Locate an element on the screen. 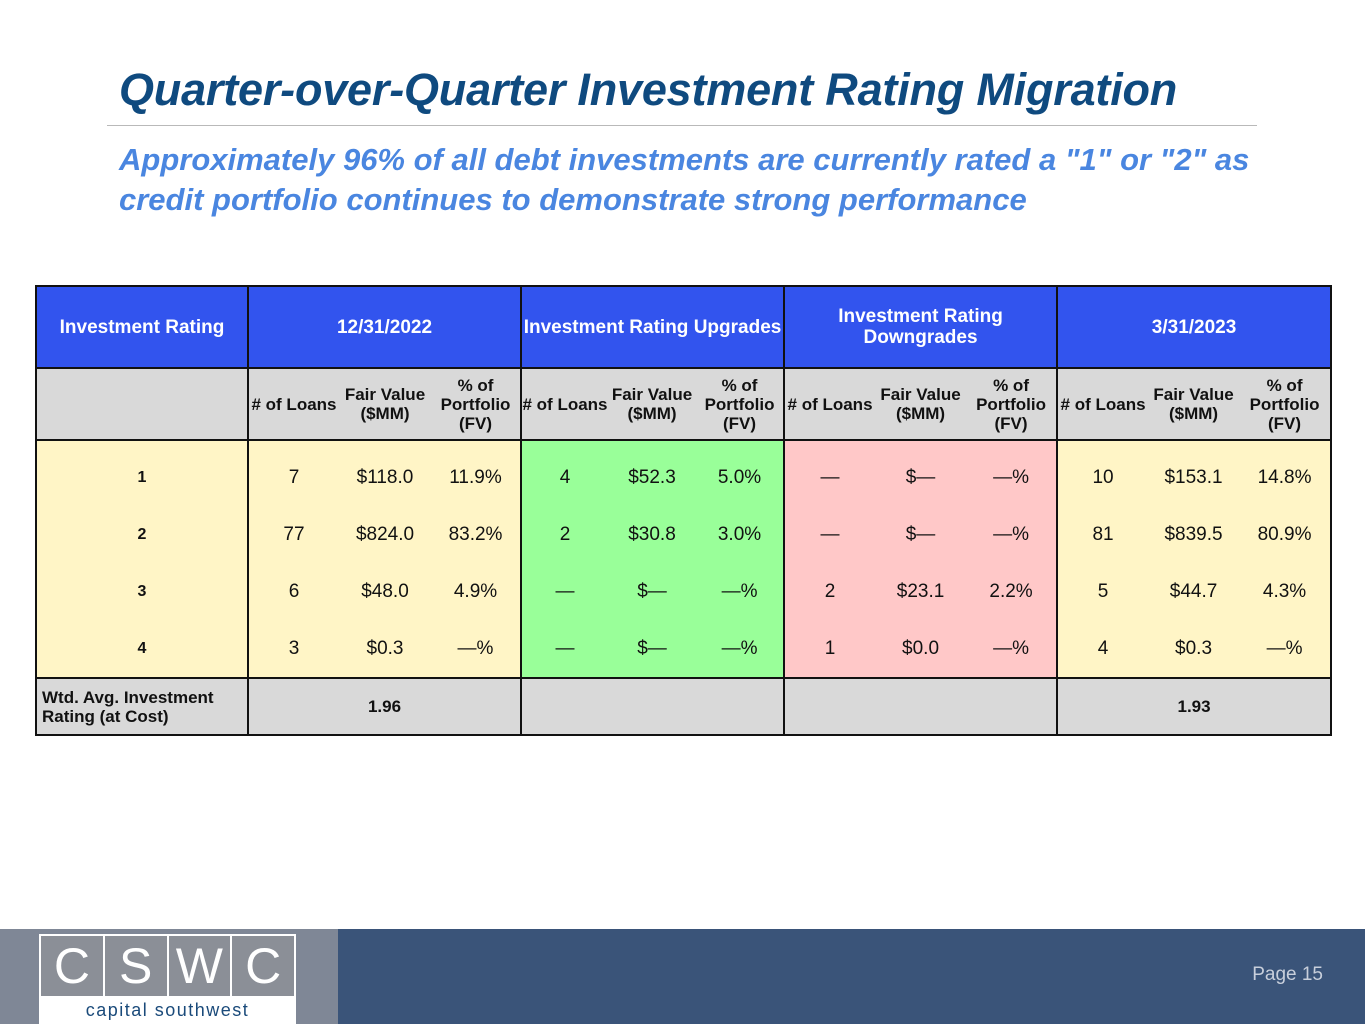  upgrades-cell: $30.8 is located at coordinates (652, 534).